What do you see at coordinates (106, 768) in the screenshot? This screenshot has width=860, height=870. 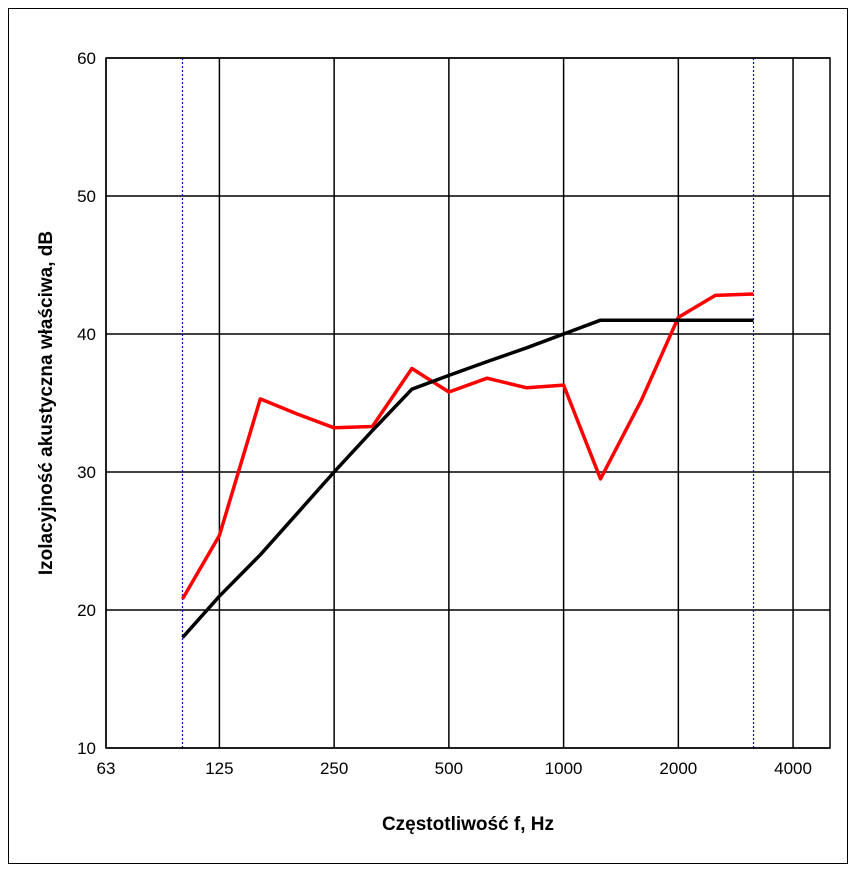 I see `x-tick-label: 63` at bounding box center [106, 768].